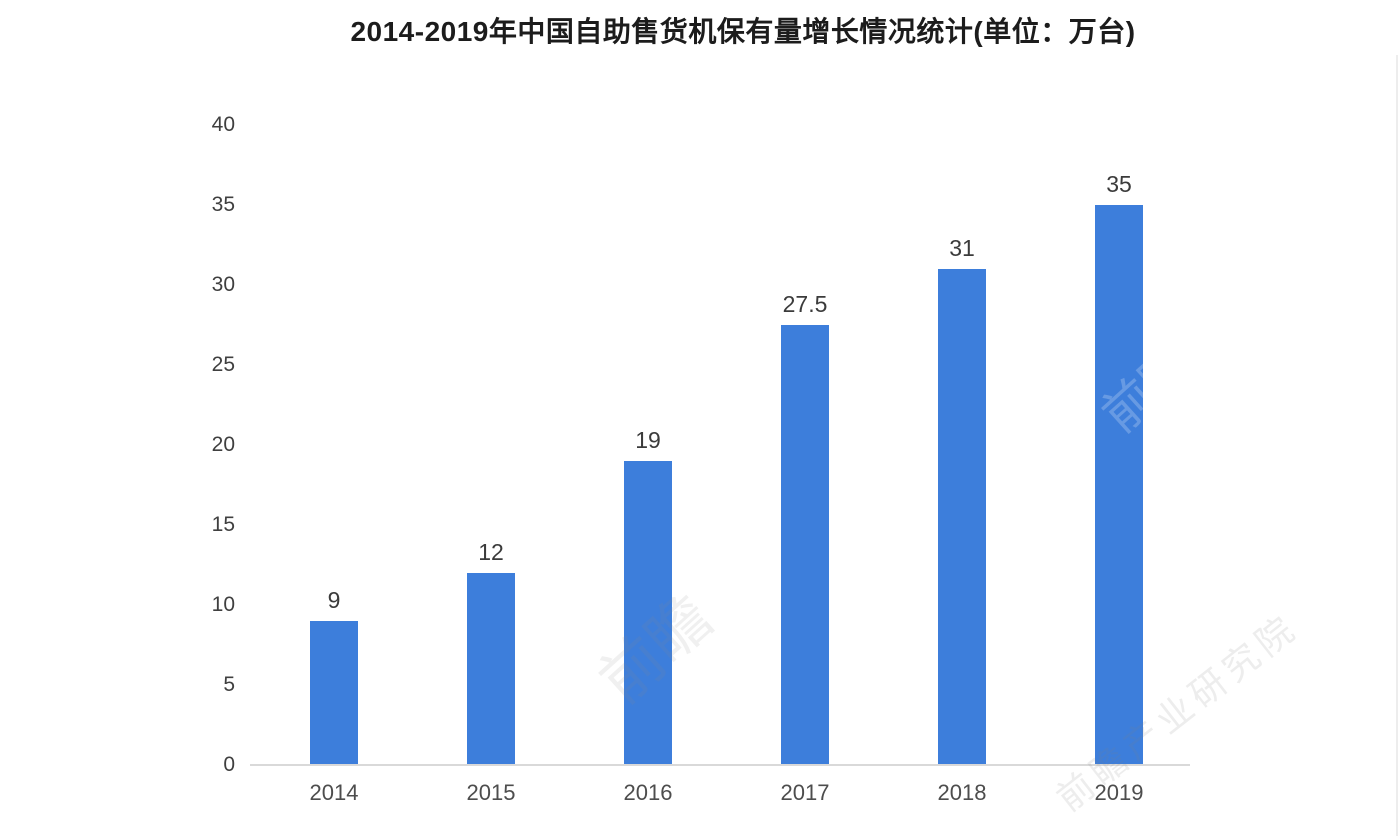 The height and width of the screenshot is (836, 1400). What do you see at coordinates (648, 440) in the screenshot?
I see `bar-value-label: 19` at bounding box center [648, 440].